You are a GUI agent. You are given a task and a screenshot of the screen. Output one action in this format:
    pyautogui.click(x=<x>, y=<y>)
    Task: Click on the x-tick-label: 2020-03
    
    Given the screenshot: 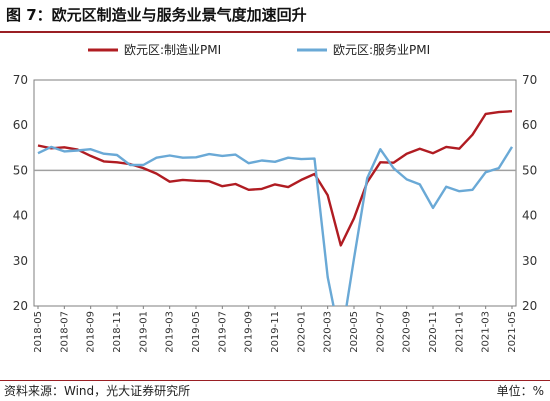 What is the action you would take?
    pyautogui.click(x=328, y=332)
    